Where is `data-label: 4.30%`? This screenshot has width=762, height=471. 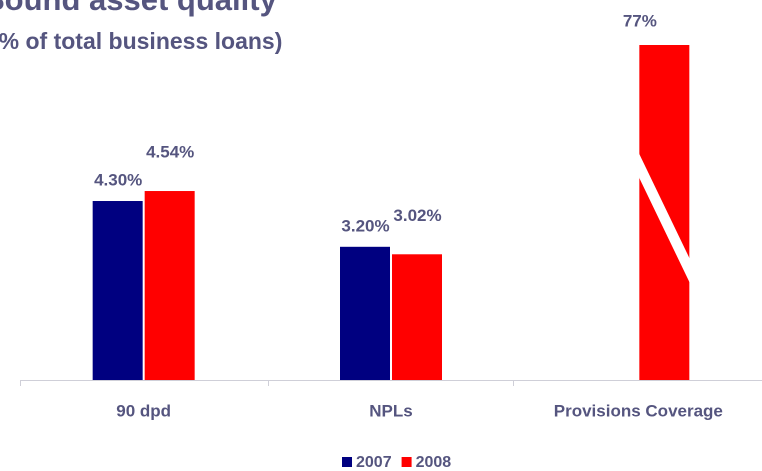
data-label: 4.30% is located at coordinates (118, 179).